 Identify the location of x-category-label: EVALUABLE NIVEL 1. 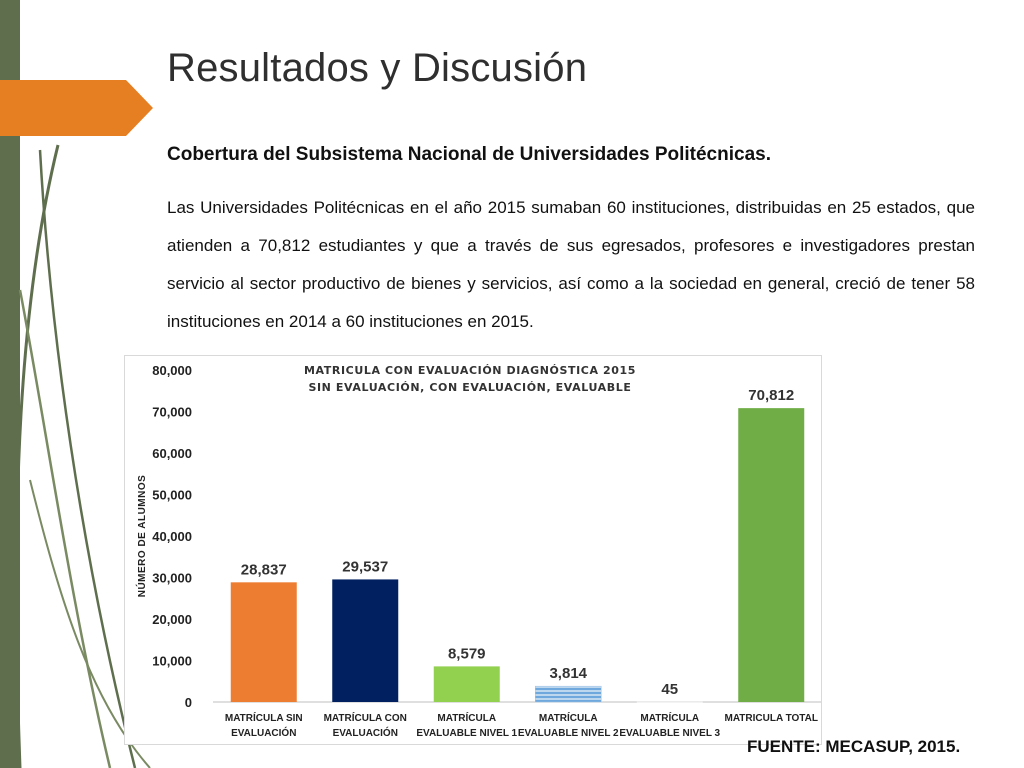
(466, 733).